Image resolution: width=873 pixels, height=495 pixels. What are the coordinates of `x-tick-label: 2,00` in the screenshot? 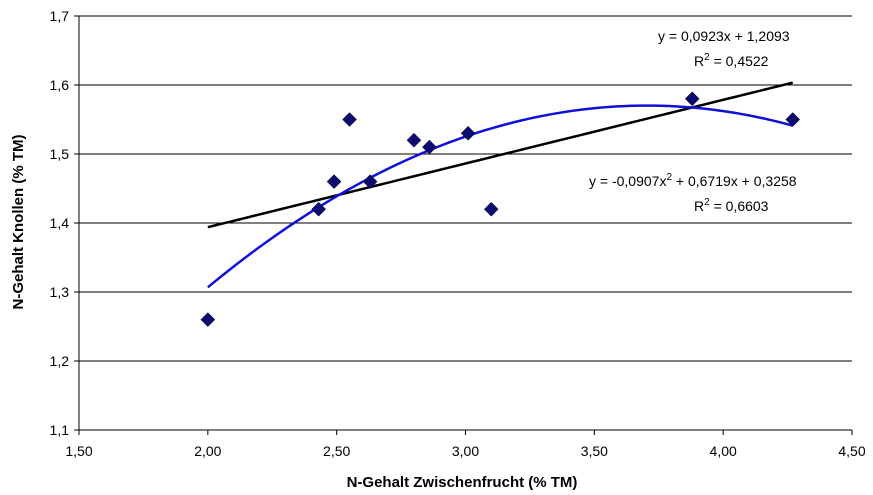 It's located at (207, 451).